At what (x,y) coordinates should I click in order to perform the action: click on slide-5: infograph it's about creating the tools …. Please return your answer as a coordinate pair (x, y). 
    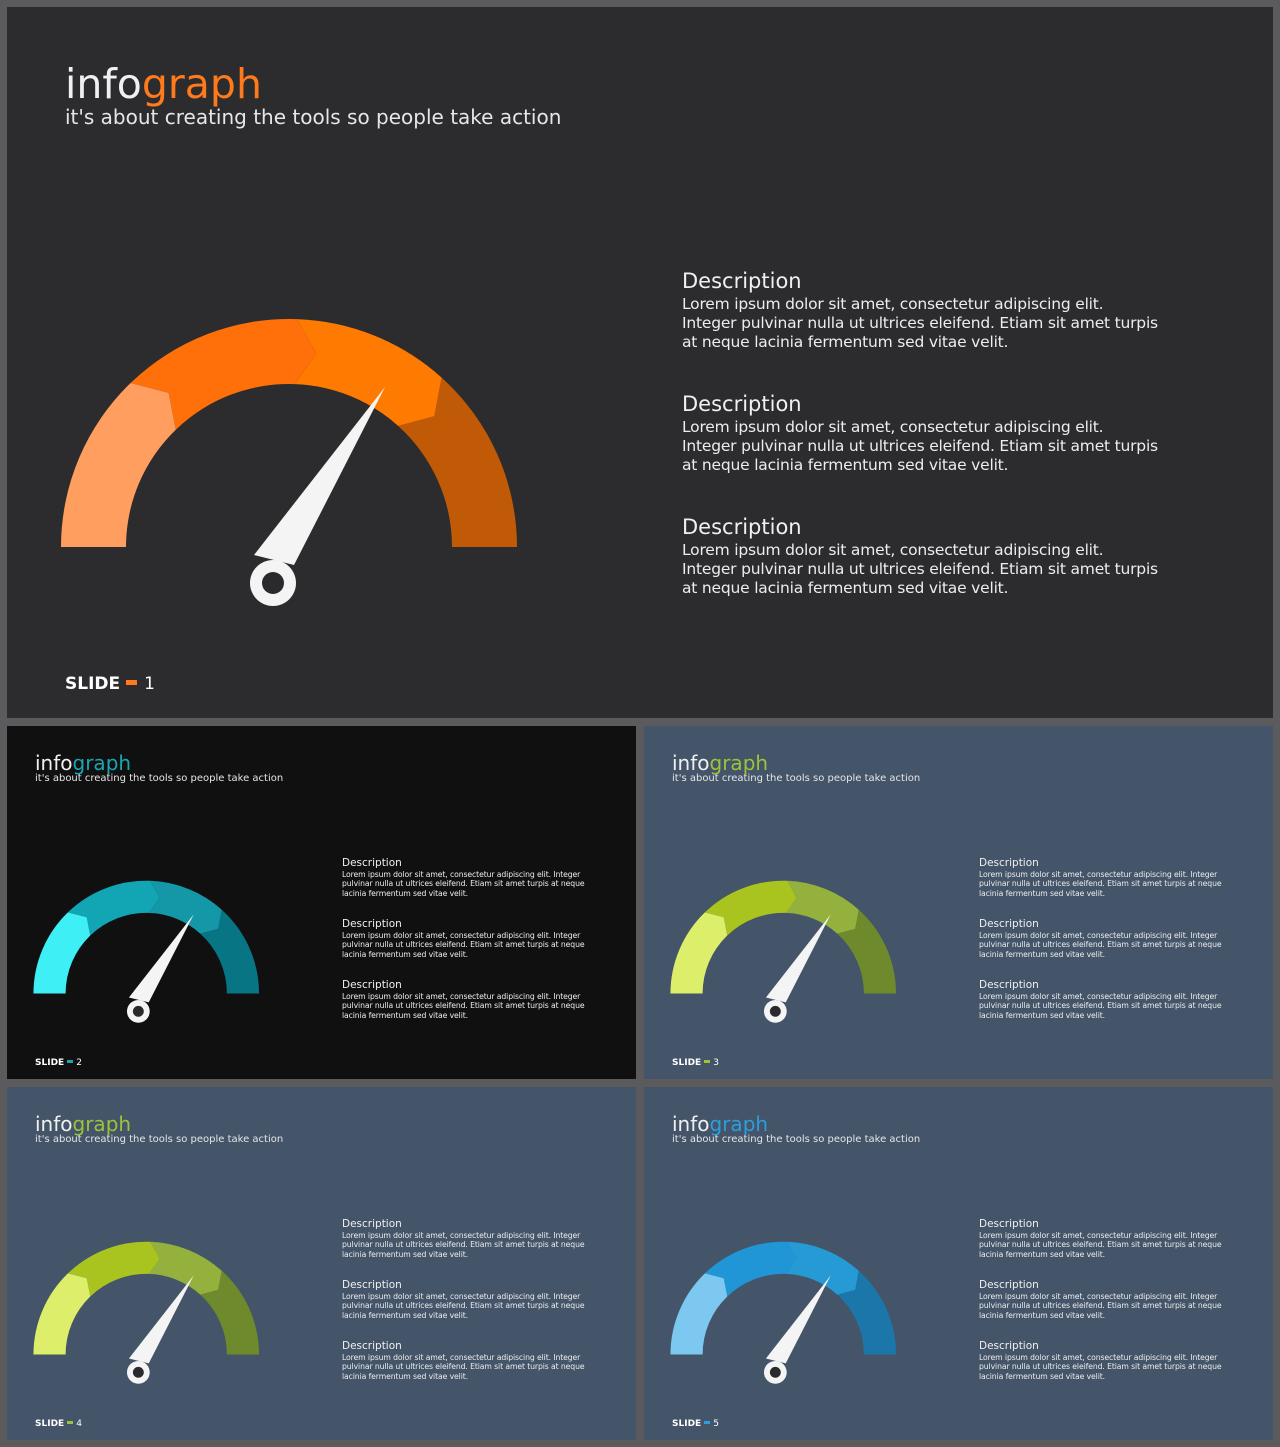
    Looking at the image, I should click on (958, 1263).